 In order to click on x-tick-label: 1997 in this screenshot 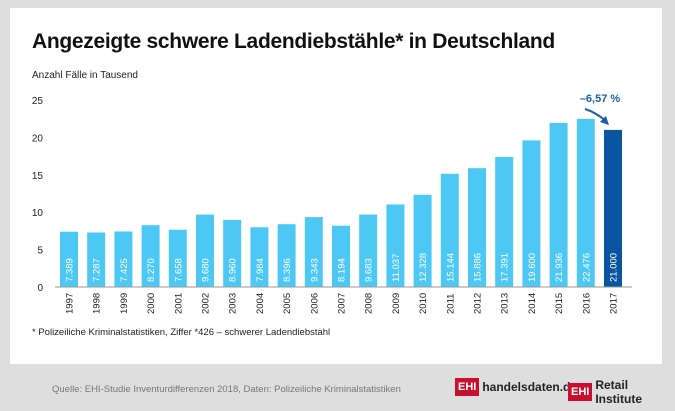, I will do `click(70, 303)`.